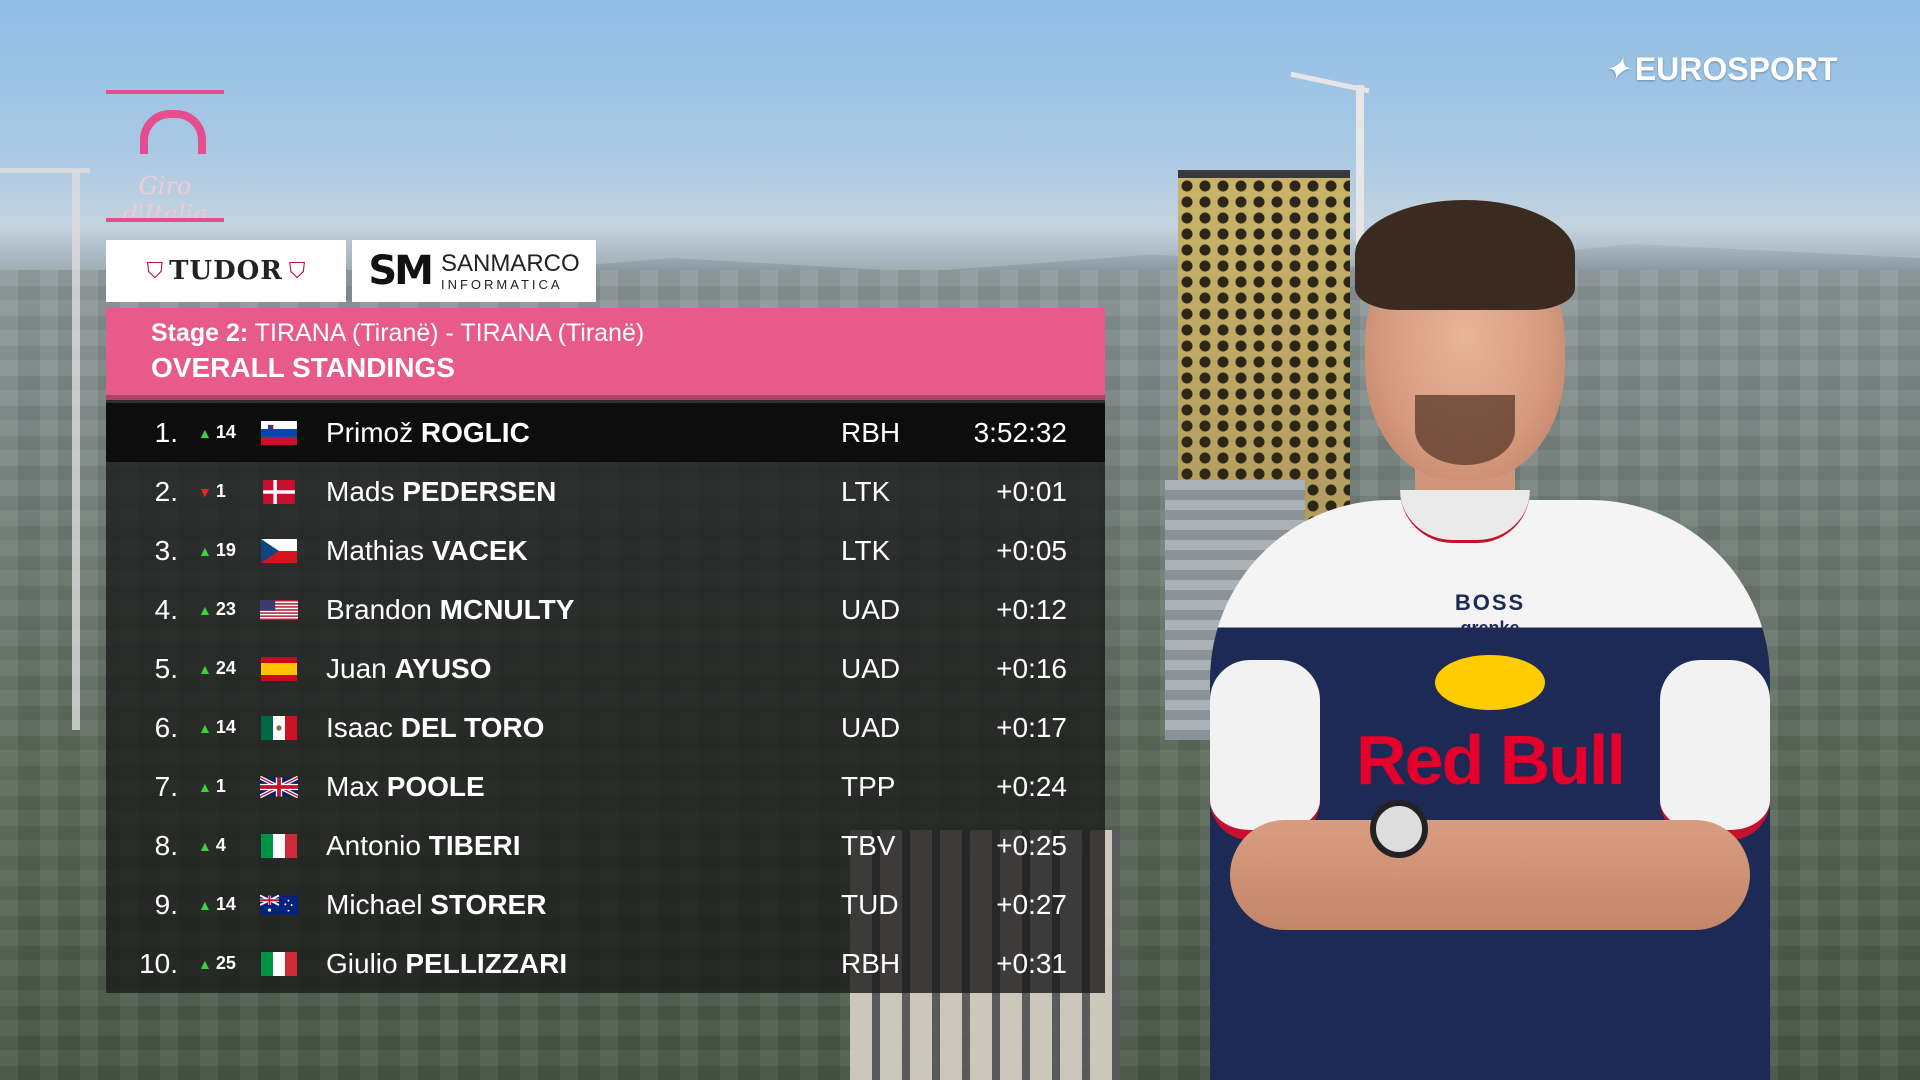 This screenshot has height=1080, width=1920. What do you see at coordinates (279, 905) in the screenshot?
I see `australia-flag-icon` at bounding box center [279, 905].